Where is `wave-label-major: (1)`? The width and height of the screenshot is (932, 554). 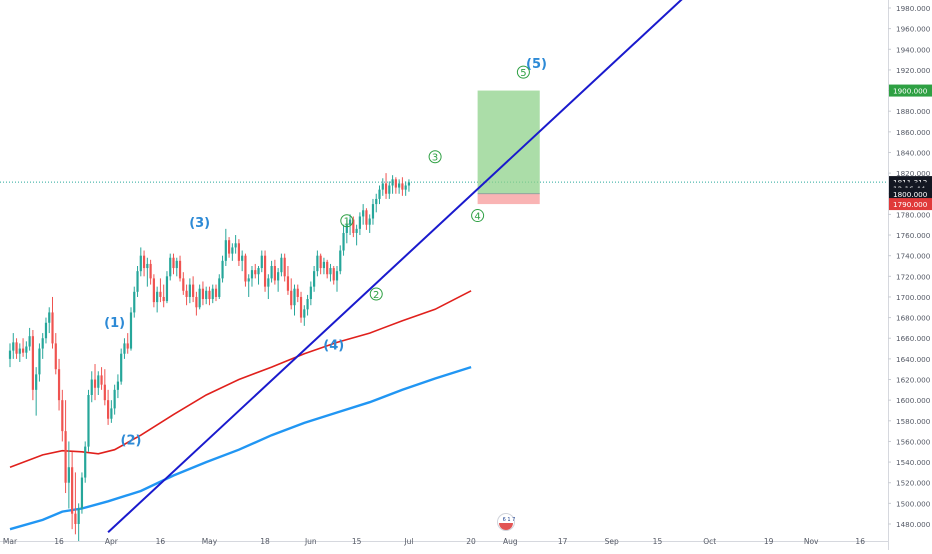
wave-label-major: (1) is located at coordinates (114, 323).